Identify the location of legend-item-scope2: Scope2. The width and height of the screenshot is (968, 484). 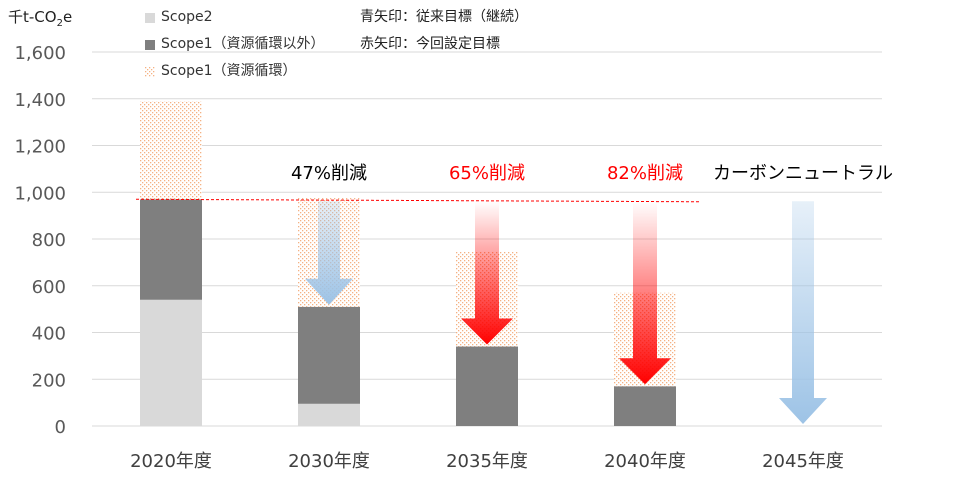
(235, 17).